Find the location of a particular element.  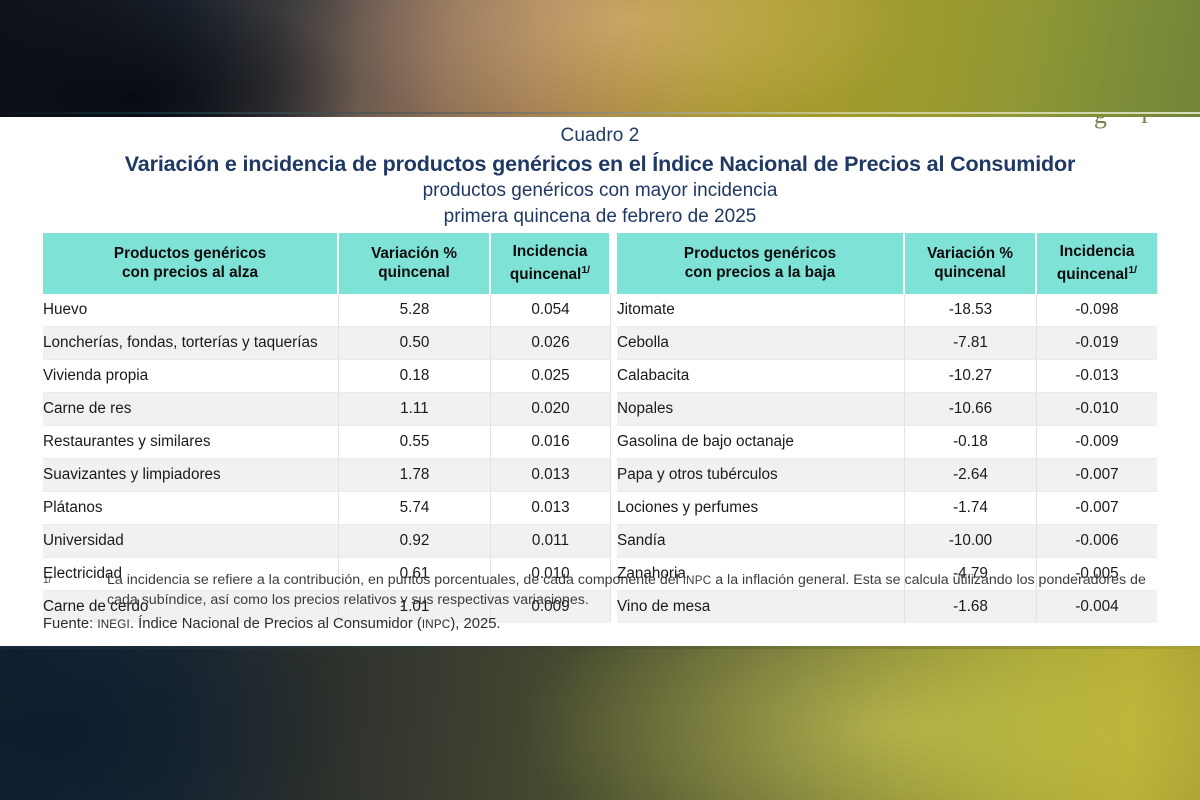

column-header-incidencia-baja: Incidencia quincenal1/ is located at coordinates (1097, 264).